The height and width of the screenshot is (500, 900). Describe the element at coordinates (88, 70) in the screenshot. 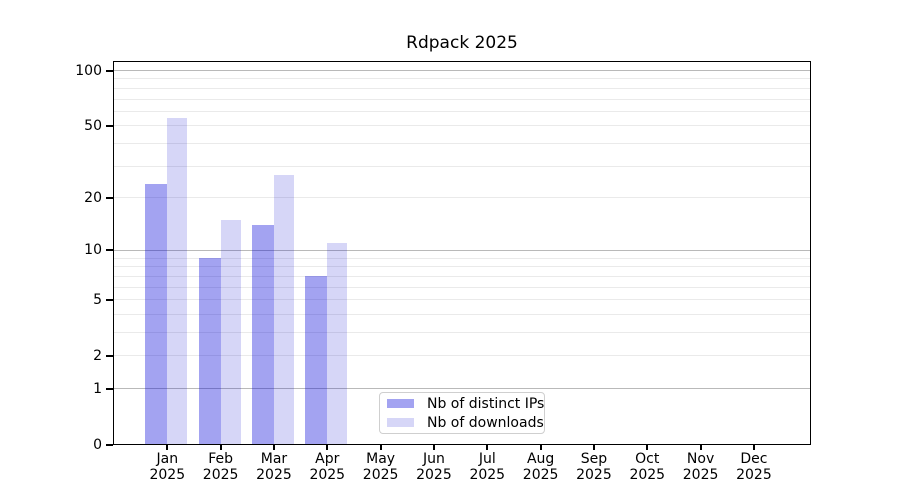

I see `y-tick-label: 100` at that location.